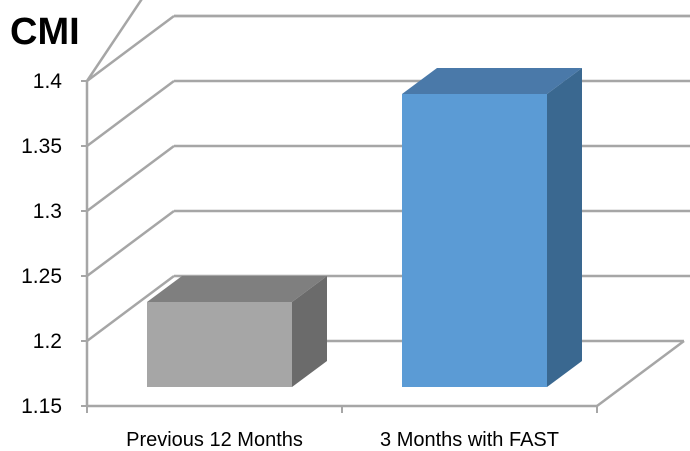 The width and height of the screenshot is (690, 451). Describe the element at coordinates (41, 406) in the screenshot. I see `y-tick-label: 1.15` at that location.